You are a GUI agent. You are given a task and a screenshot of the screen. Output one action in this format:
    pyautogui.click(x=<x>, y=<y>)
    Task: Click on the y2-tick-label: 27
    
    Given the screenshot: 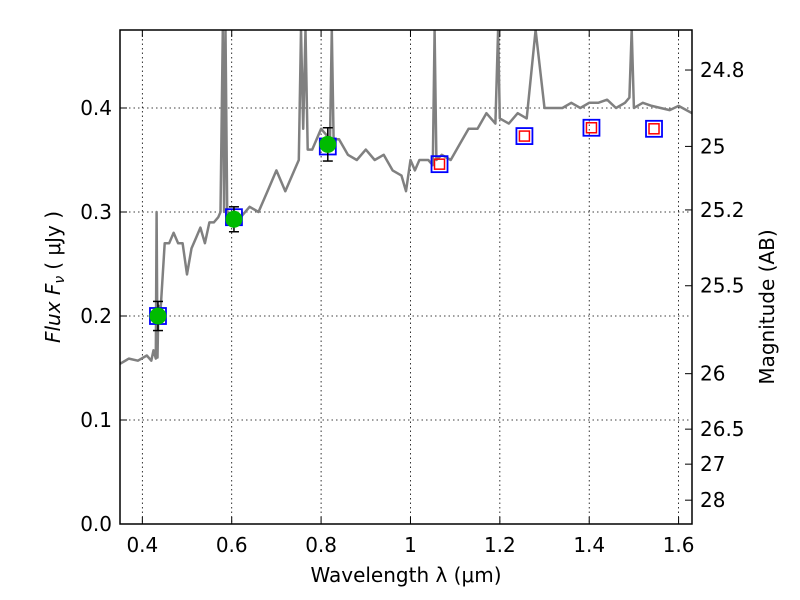 What is the action you would take?
    pyautogui.click(x=712, y=464)
    